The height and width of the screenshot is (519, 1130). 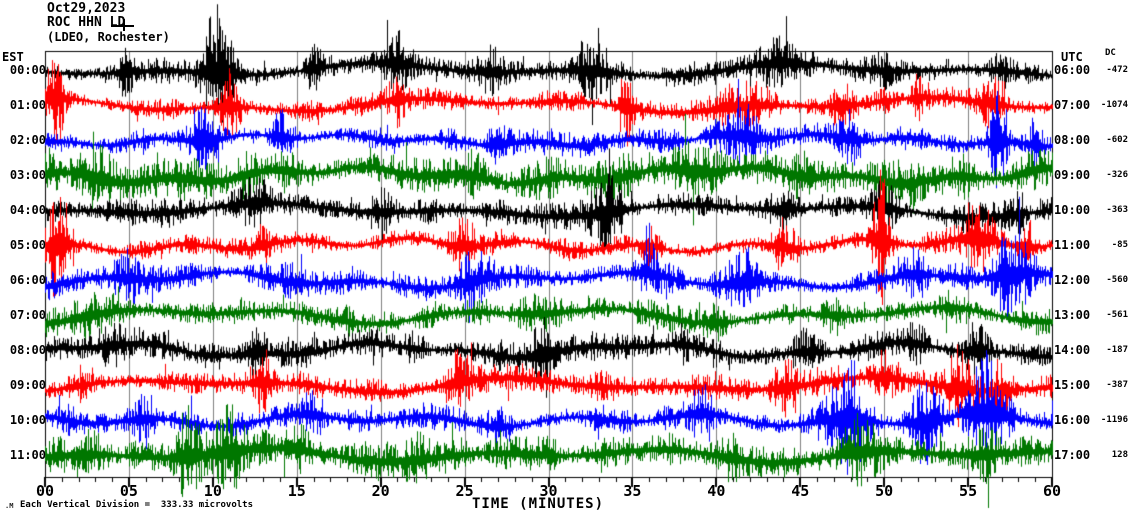 What do you see at coordinates (1117, 385) in the screenshot?
I see `dc-value: -387` at bounding box center [1117, 385].